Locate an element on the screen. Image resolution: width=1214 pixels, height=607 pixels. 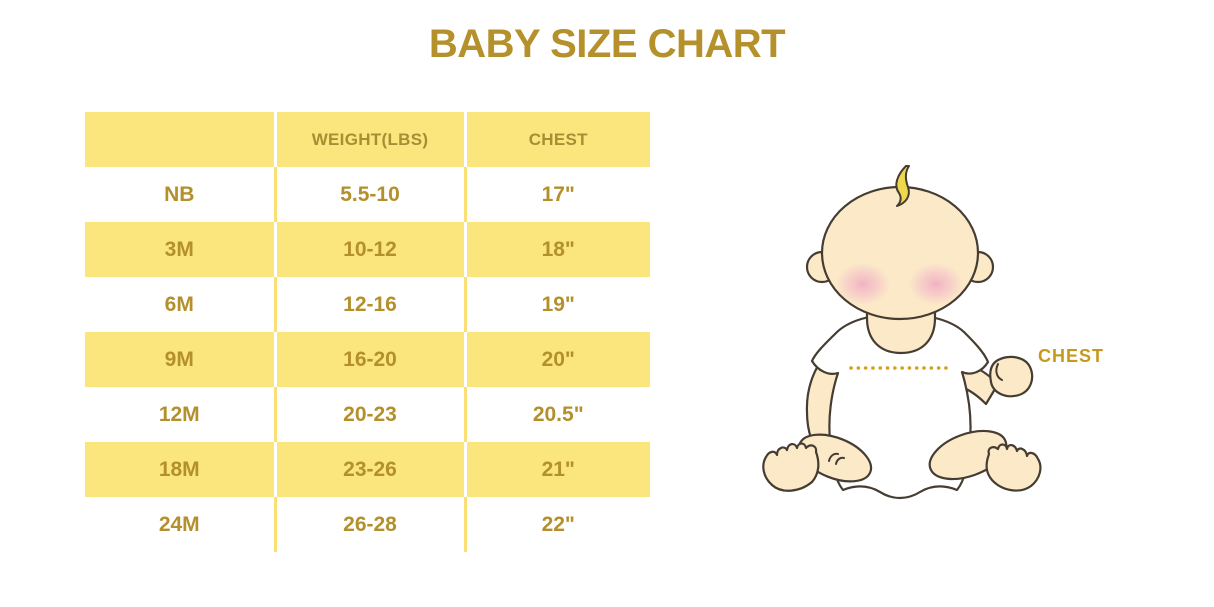
table-row: 3M 10-12 18" is located at coordinates (367, 249).